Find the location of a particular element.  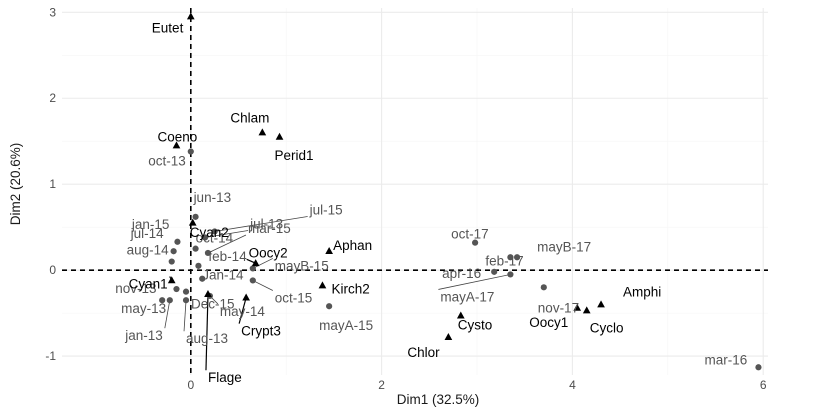

y-tick-label: -1 is located at coordinates (50, 356).